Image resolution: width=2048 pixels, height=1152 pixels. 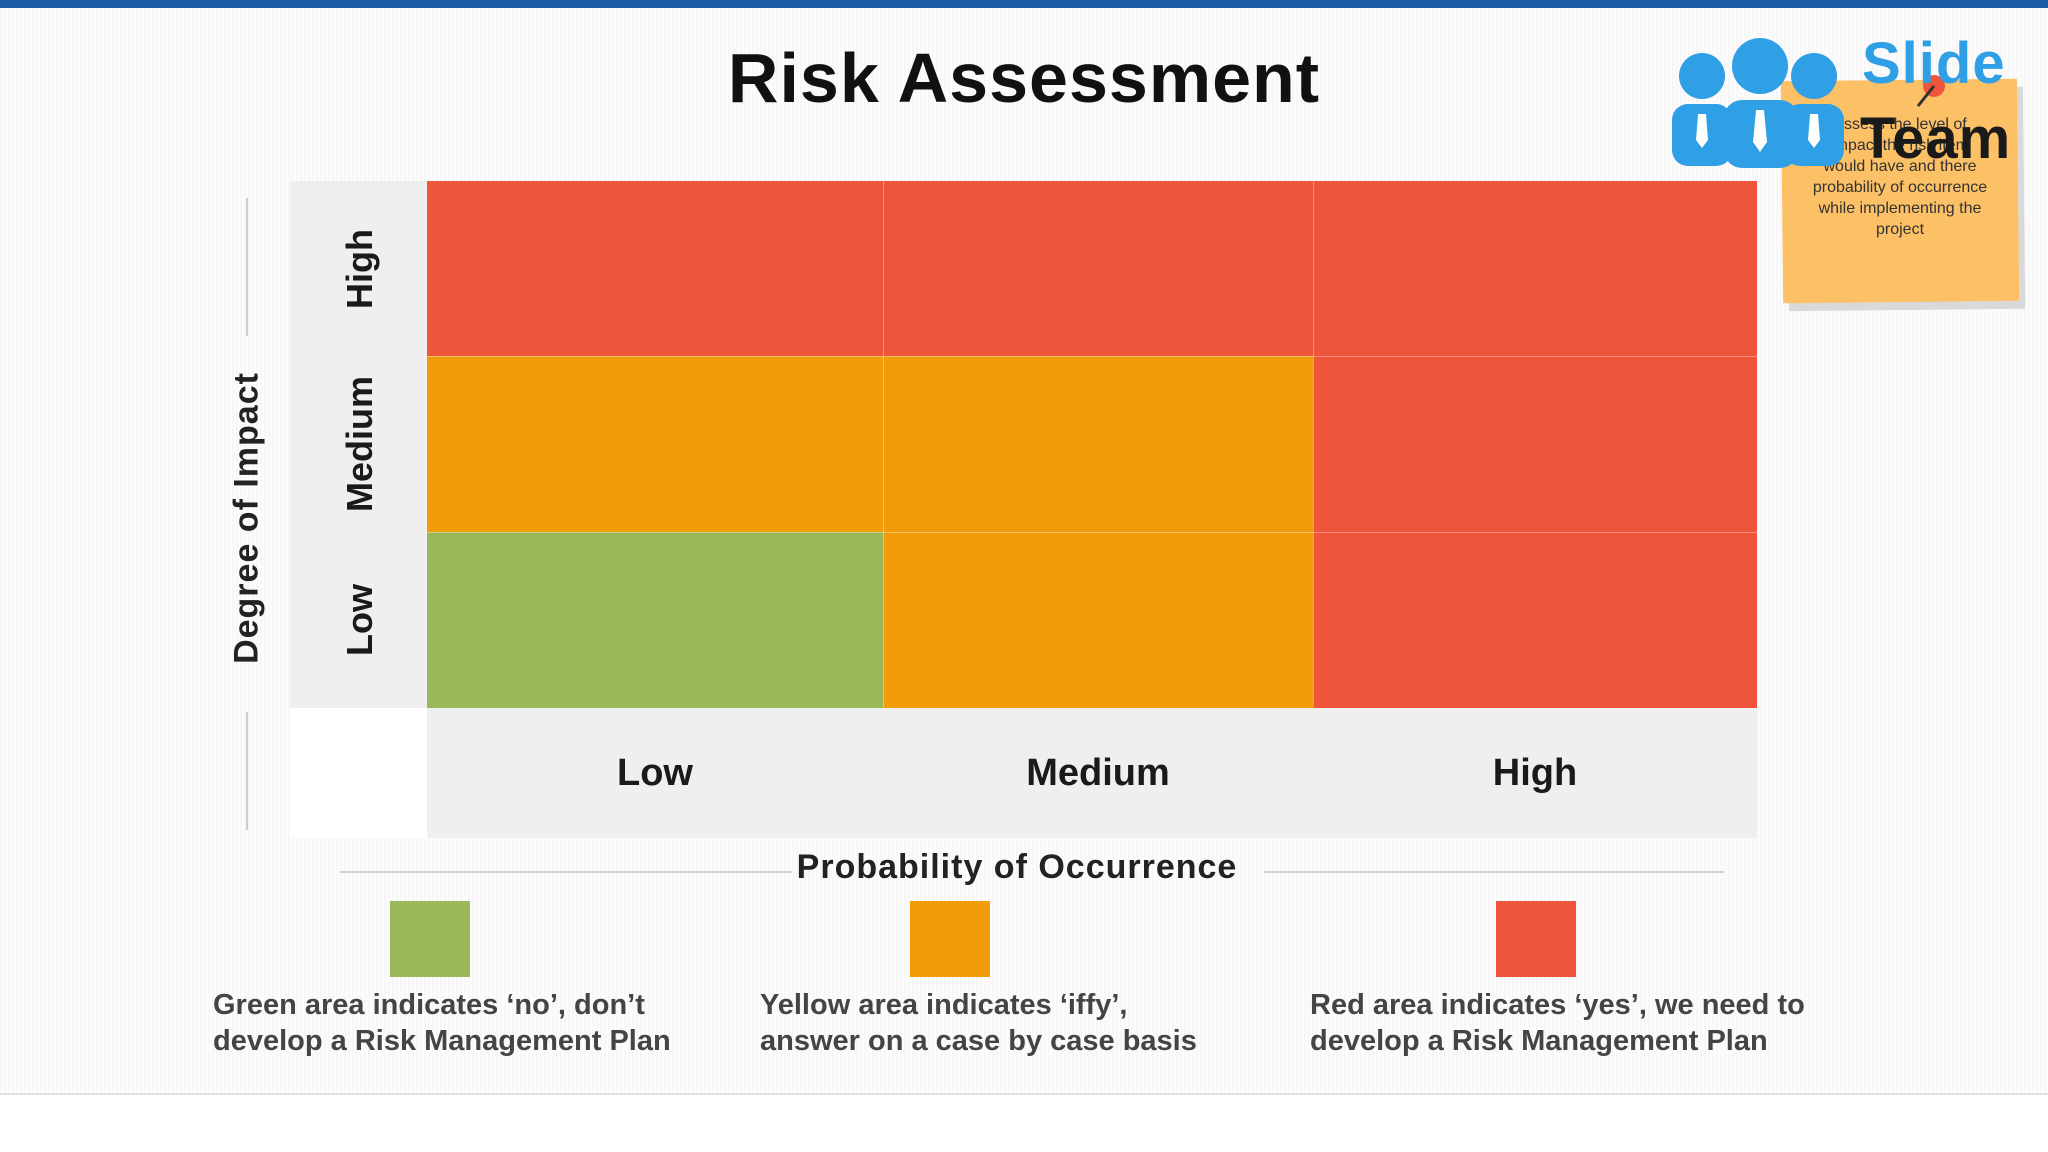 I want to click on x-axis-line-left, so click(x=566, y=872).